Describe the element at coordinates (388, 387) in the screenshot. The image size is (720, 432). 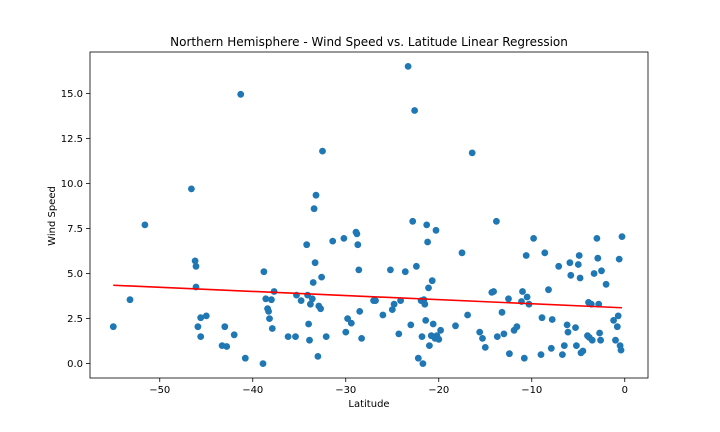
I see `x-axis: −50 −40 −30 −20 −10 0` at that location.